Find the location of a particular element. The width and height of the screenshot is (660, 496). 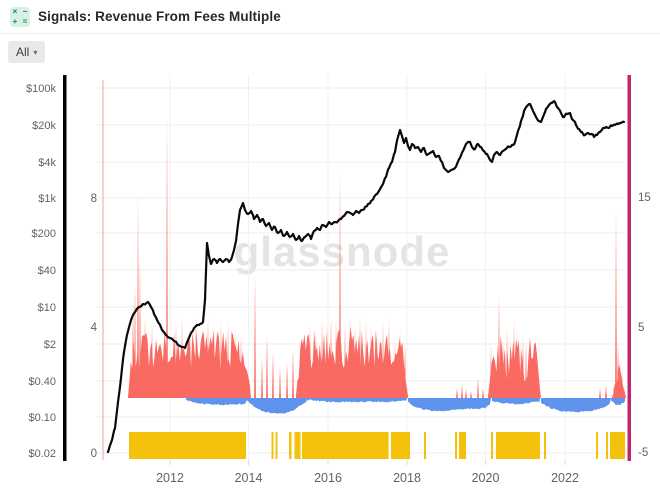

icon-glyph-minus: − is located at coordinates (25, 11).